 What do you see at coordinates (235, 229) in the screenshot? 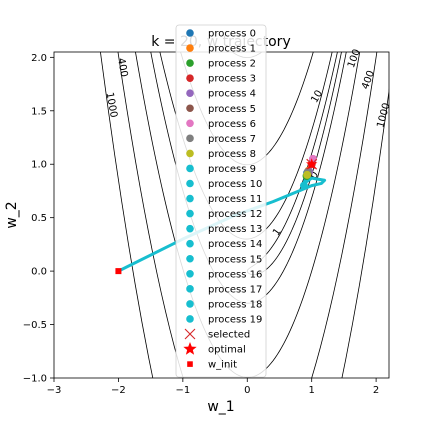
I see `legend-label: process 13` at bounding box center [235, 229].